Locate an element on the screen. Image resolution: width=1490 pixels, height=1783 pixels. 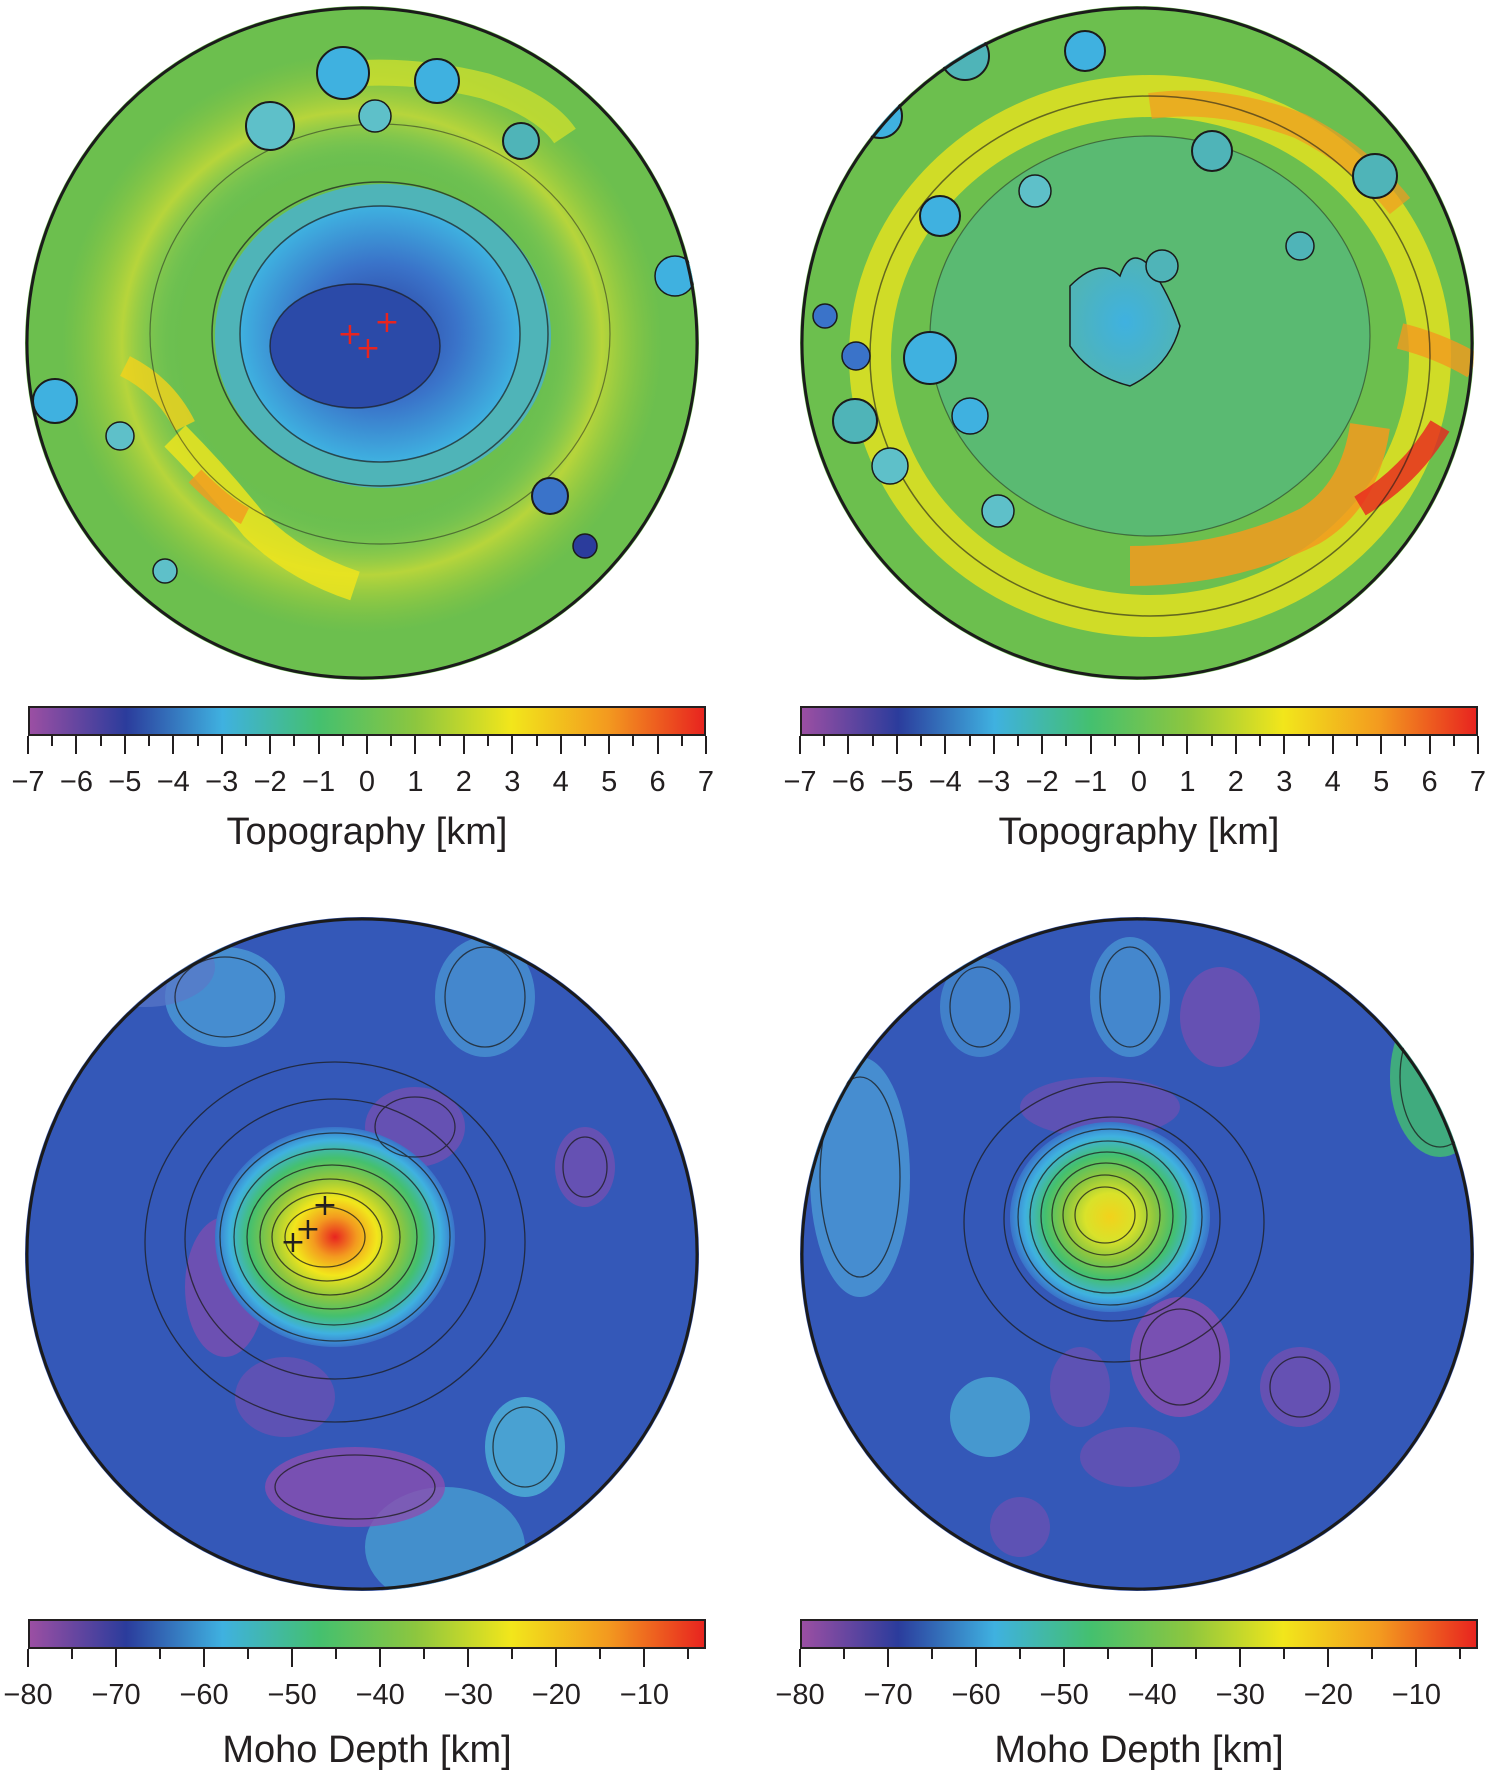
colorbar-tick-label: 6 is located at coordinates (657, 782).